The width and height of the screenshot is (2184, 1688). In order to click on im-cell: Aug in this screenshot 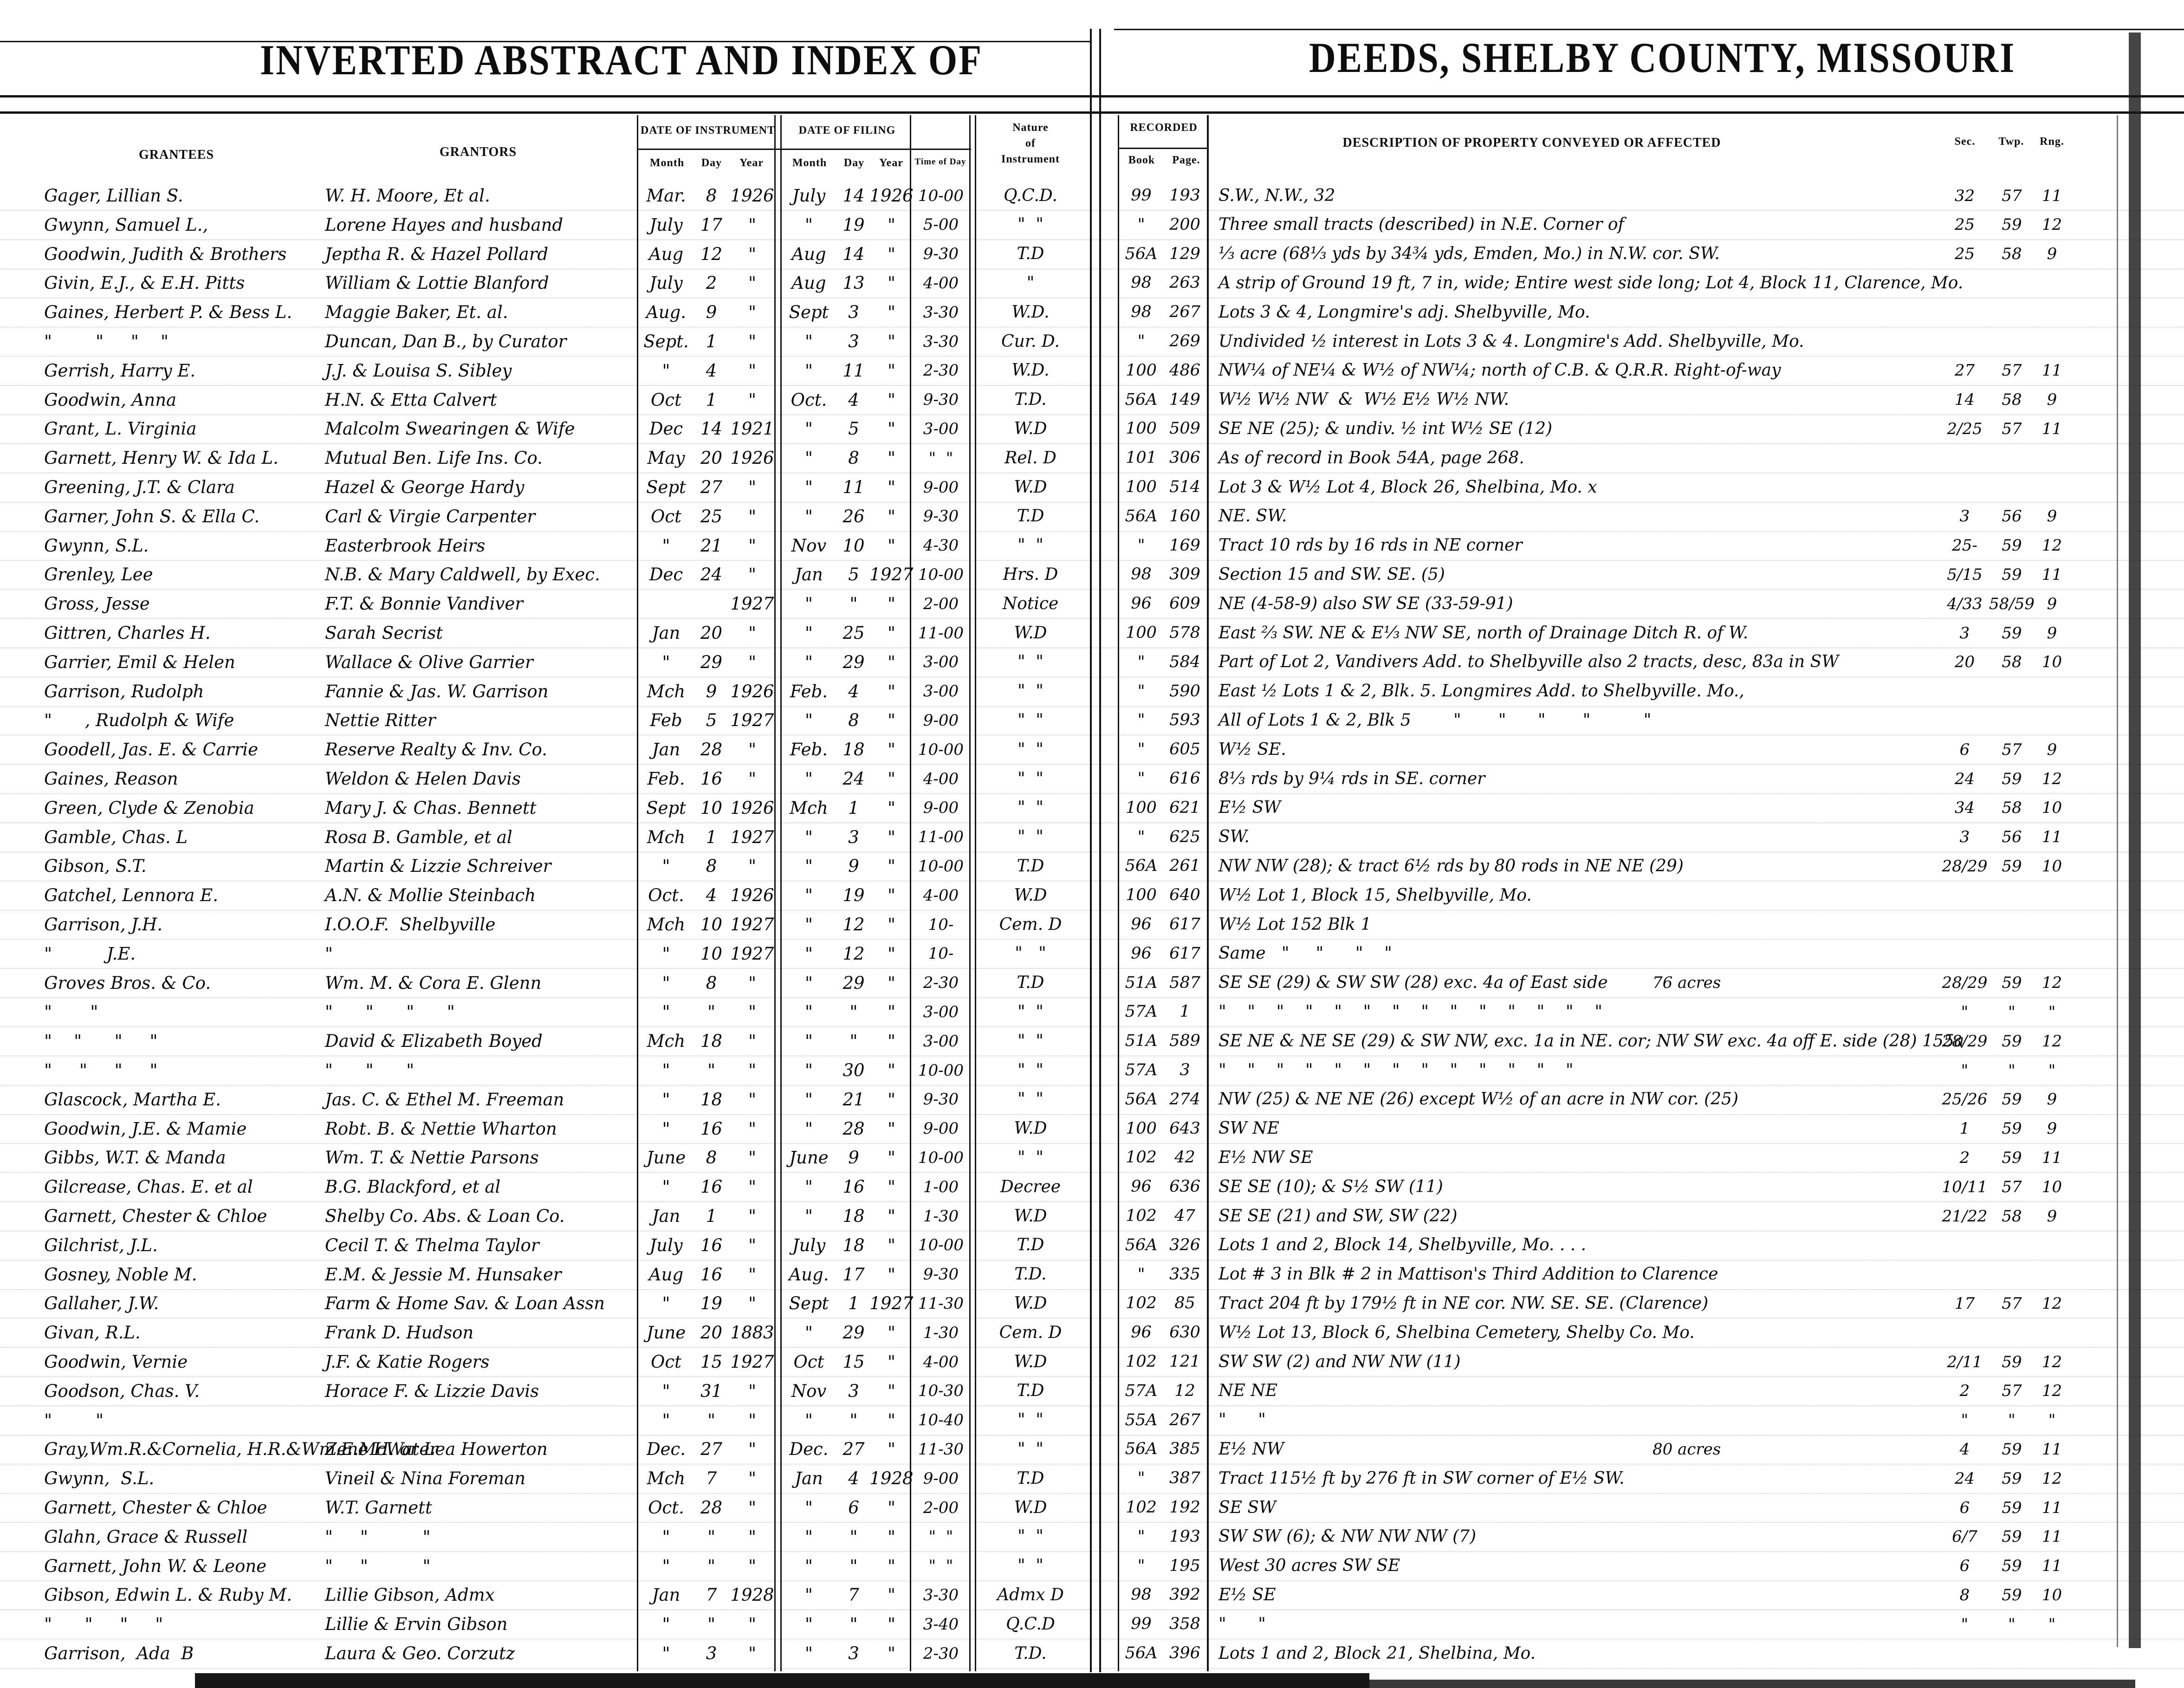, I will do `click(666, 254)`.